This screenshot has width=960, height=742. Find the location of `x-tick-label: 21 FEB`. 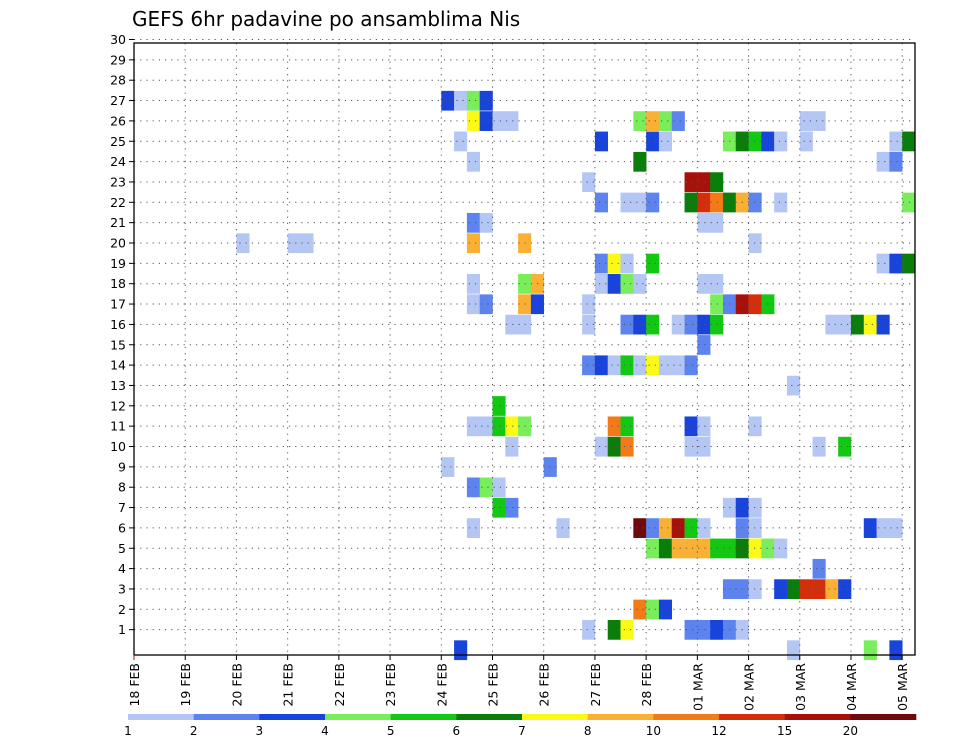

x-tick-label: 21 FEB is located at coordinates (288, 685).